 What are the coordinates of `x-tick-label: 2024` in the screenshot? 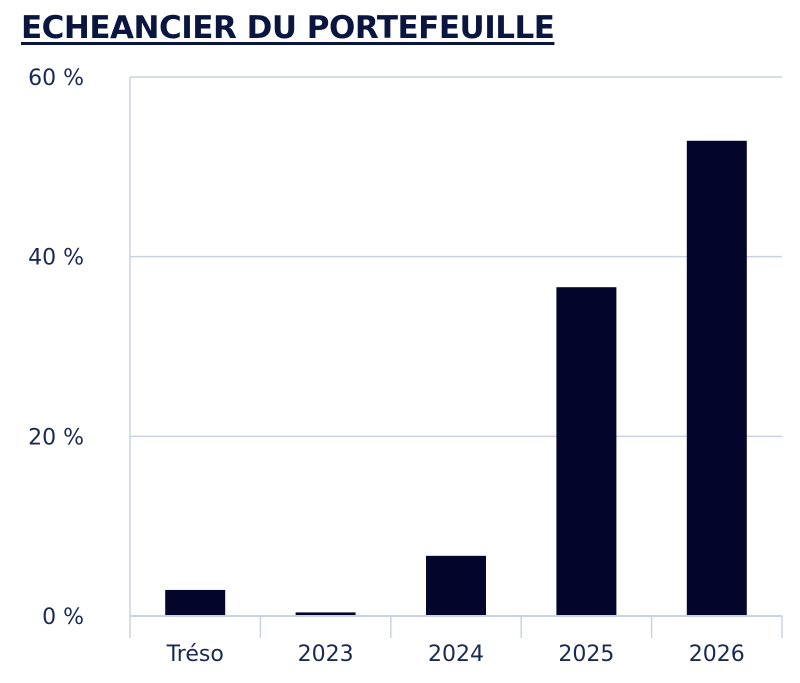 It's located at (456, 654).